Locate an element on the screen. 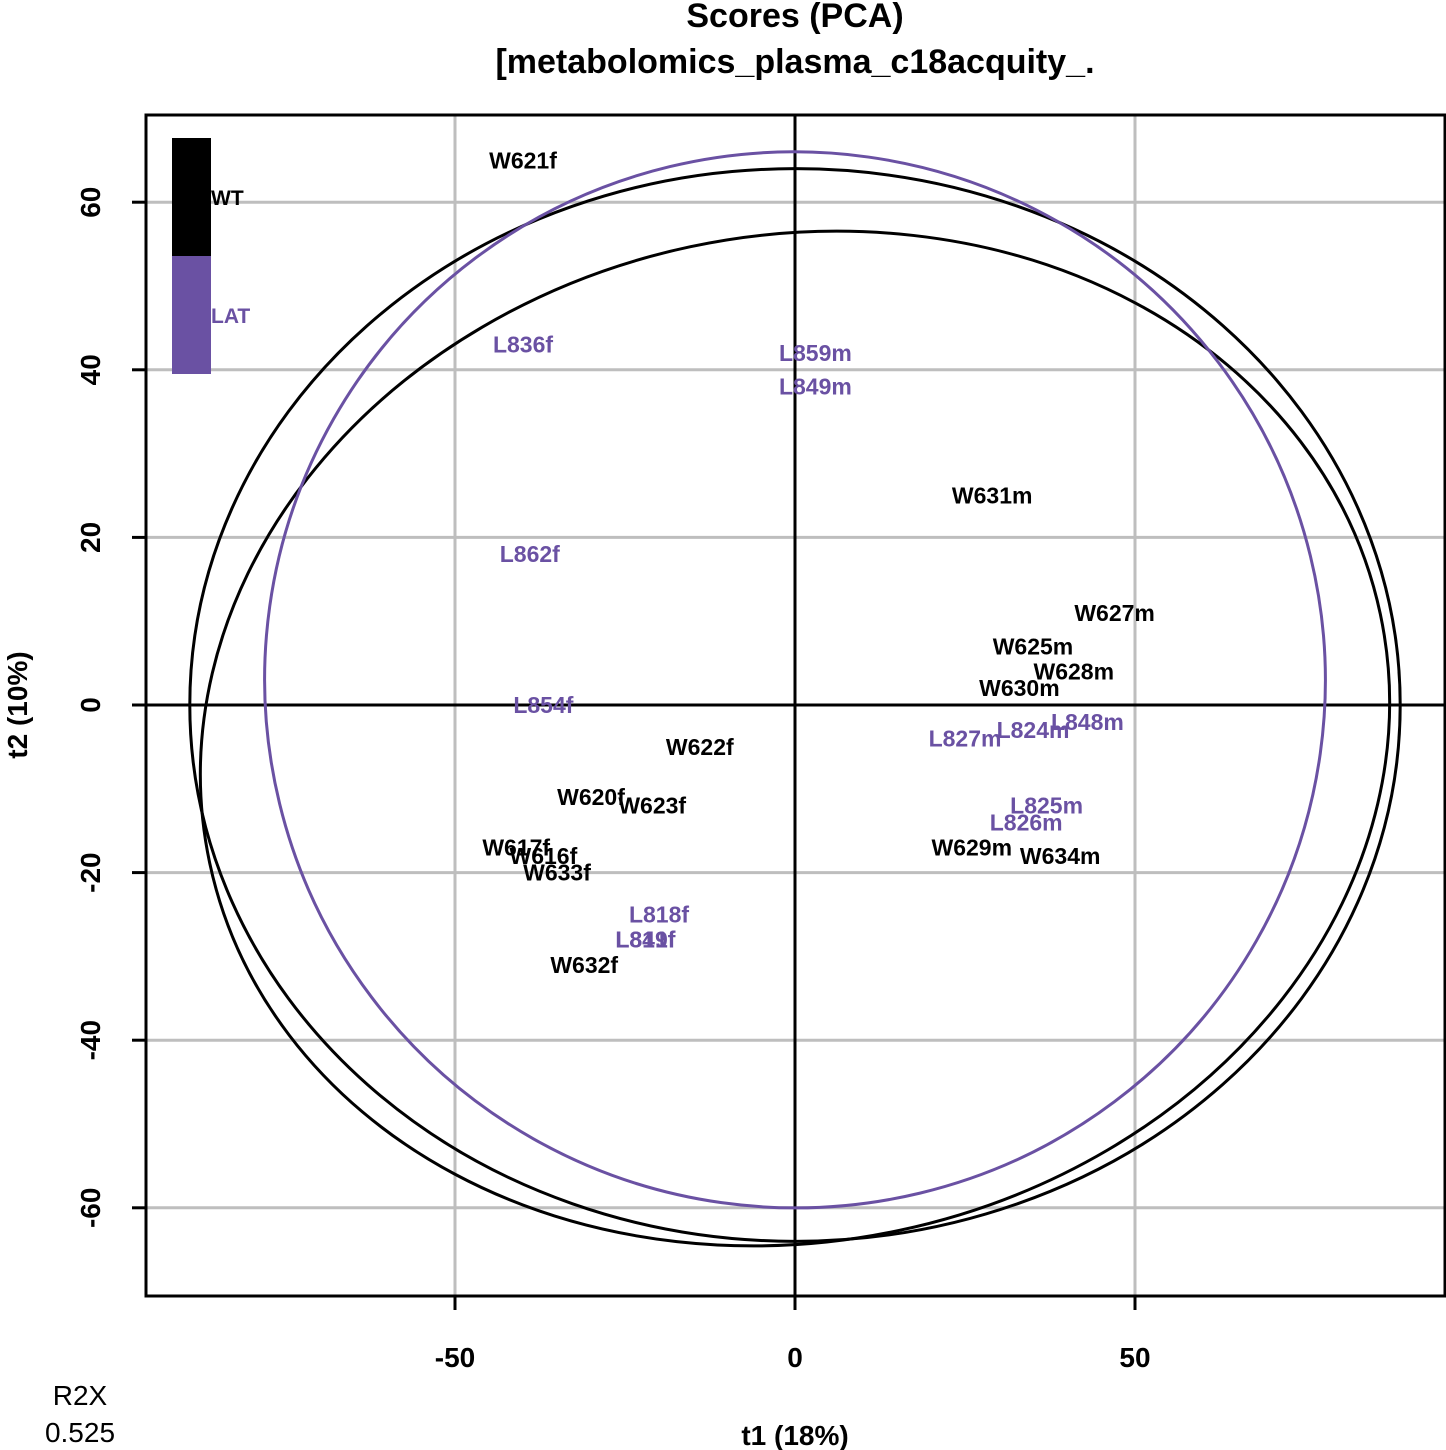 The height and width of the screenshot is (1450, 1446). point-label-w621f: W621f is located at coordinates (523, 160).